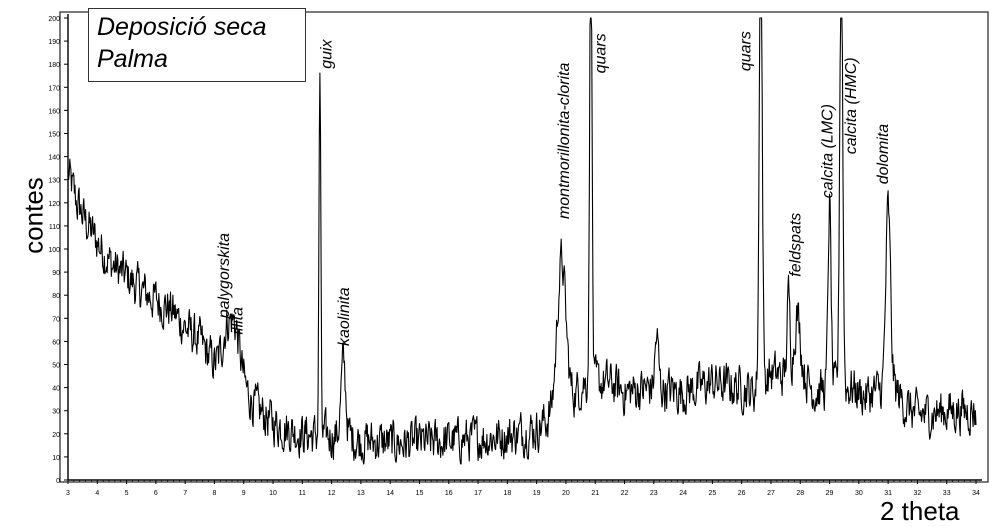 The image size is (996, 527). Describe the element at coordinates (54, 158) in the screenshot. I see `y-tick-label: 140` at that location.